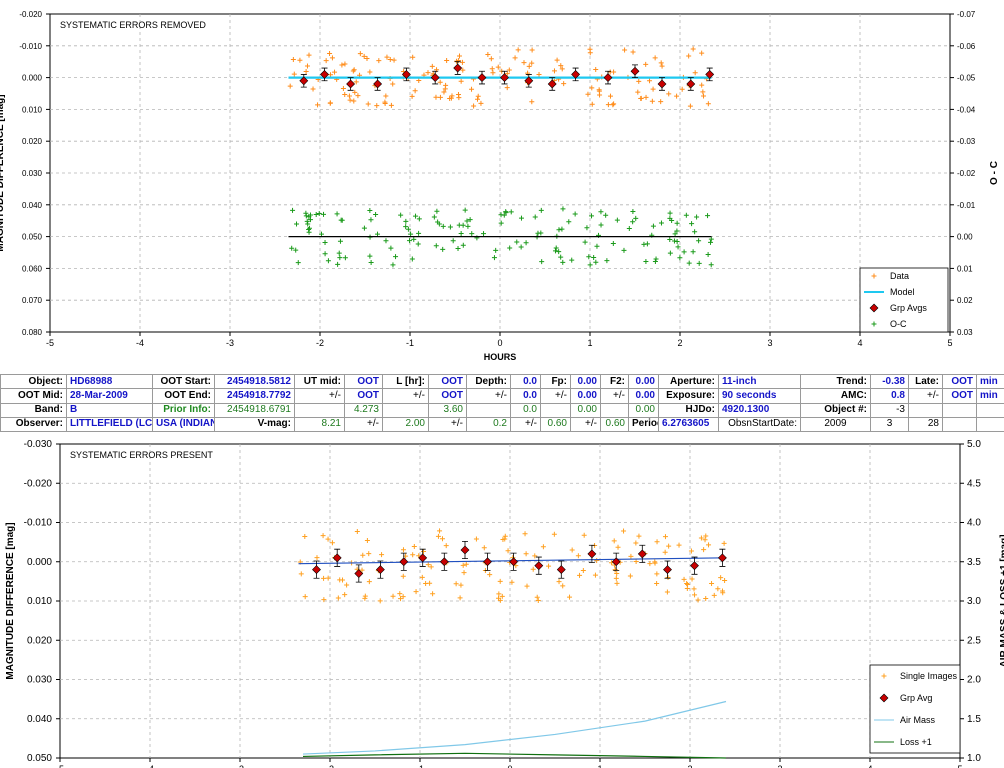  I want to click on legend-label: O-C, so click(898, 324).